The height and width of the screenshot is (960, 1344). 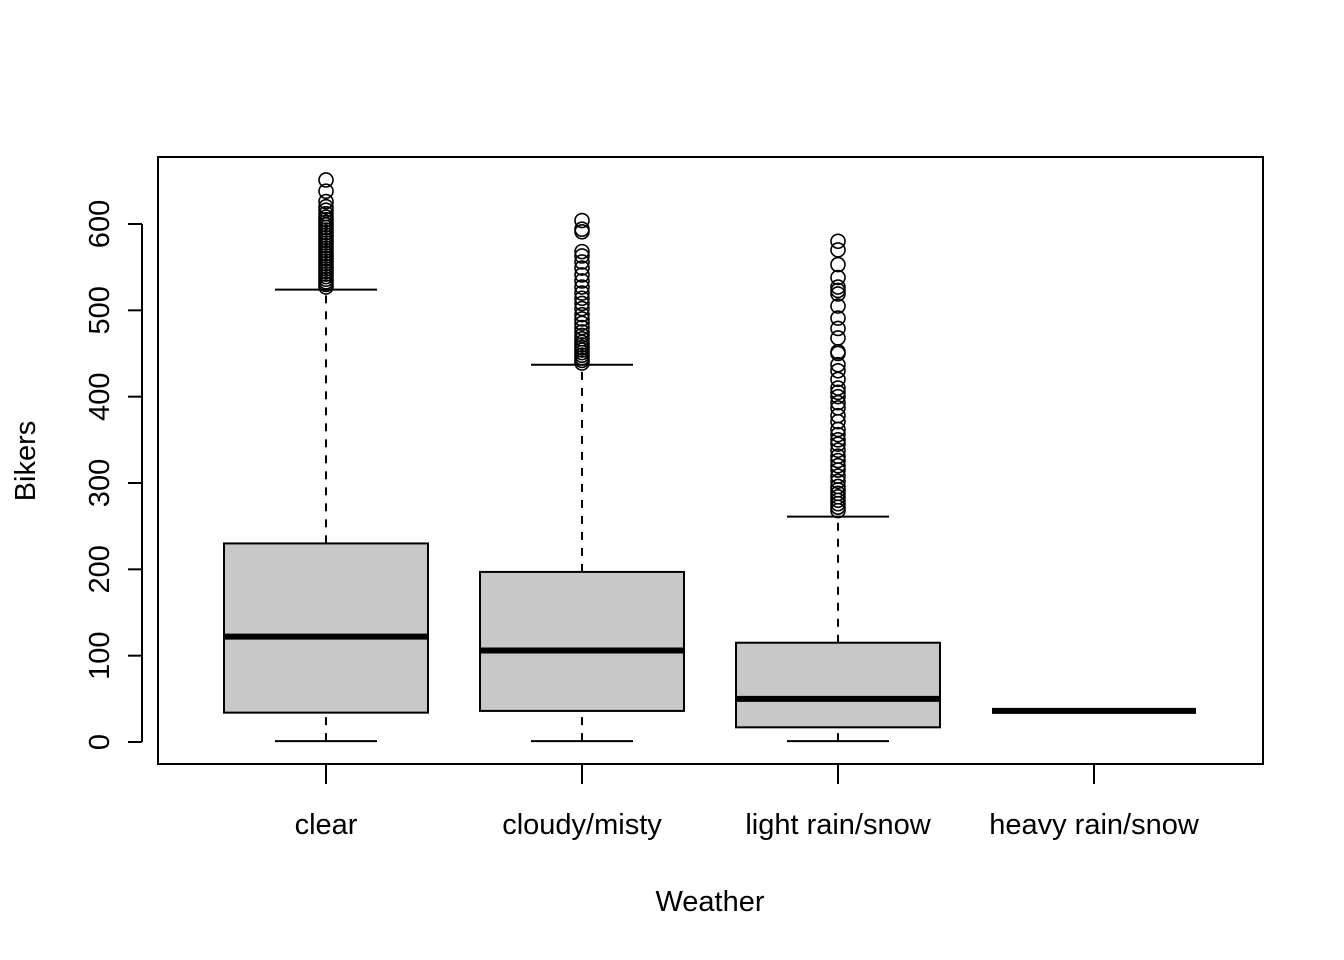 What do you see at coordinates (838, 825) in the screenshot?
I see `x-tick-label: light rain/snow` at bounding box center [838, 825].